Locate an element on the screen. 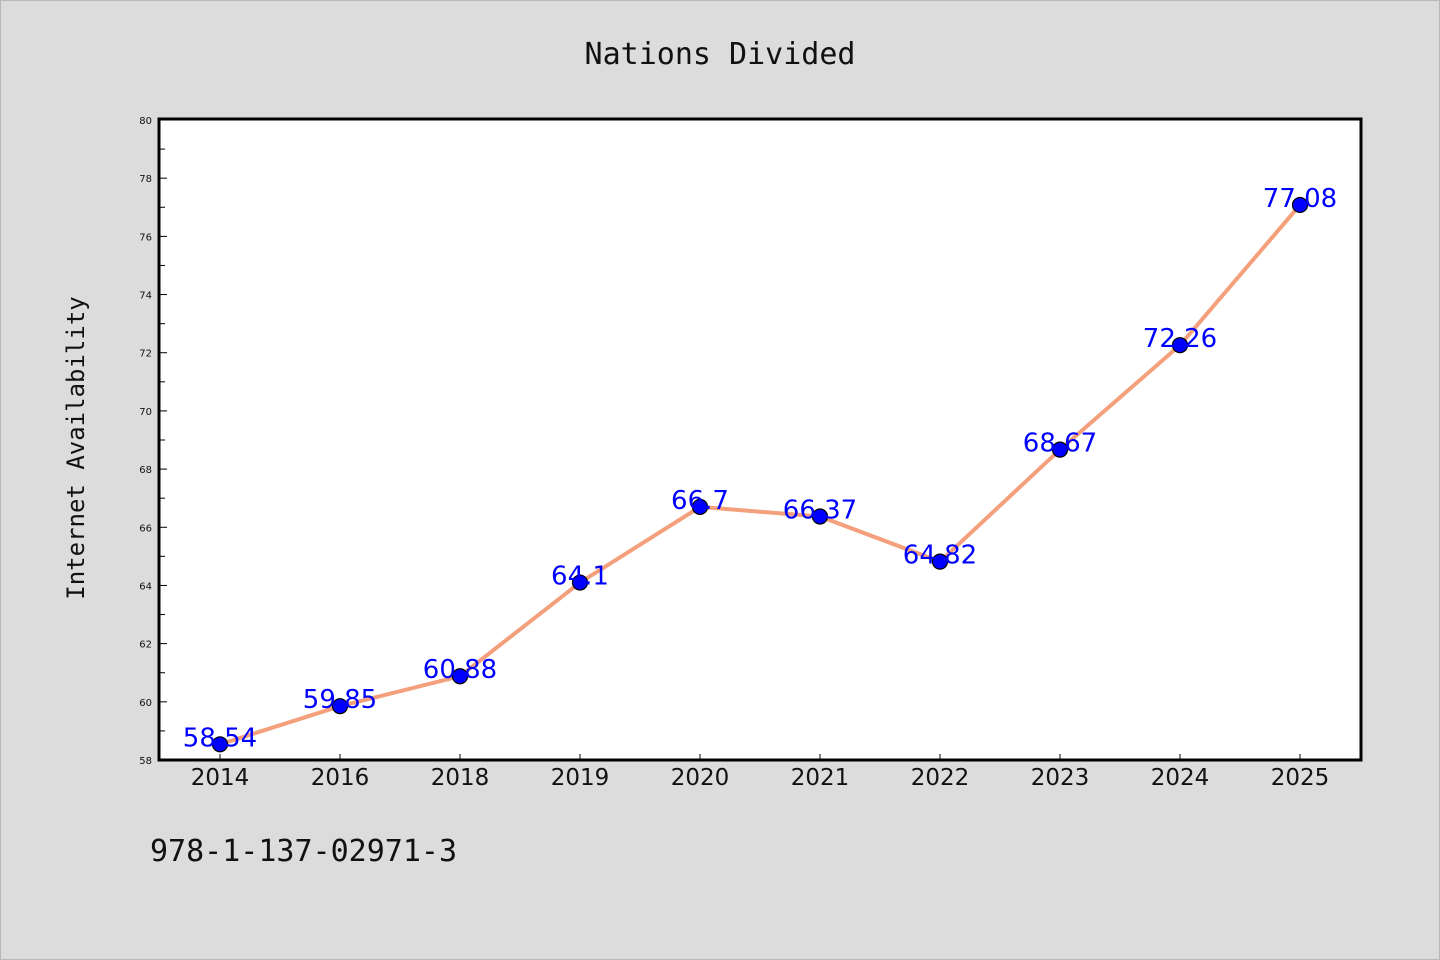  y-tick-label: 58 is located at coordinates (145, 761).